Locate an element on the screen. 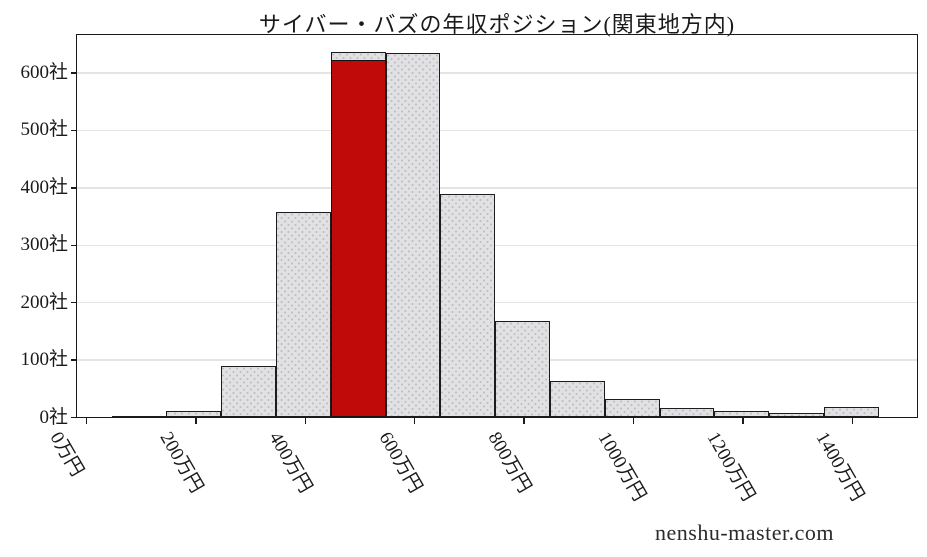 The image size is (927, 557). y-tick-label-0: 0社 is located at coordinates (53, 417).